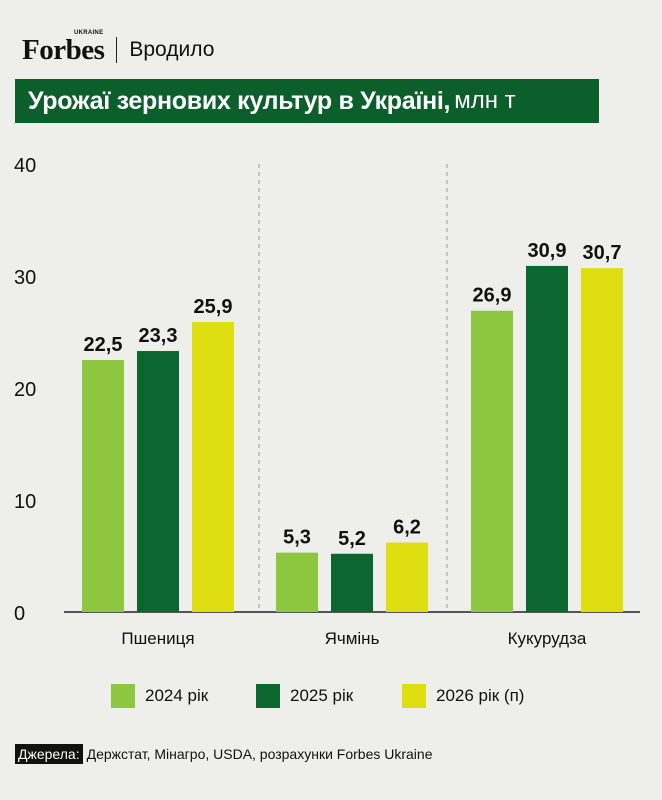  I want to click on forbes-logo: Forbes UKRAINE, so click(63, 48).